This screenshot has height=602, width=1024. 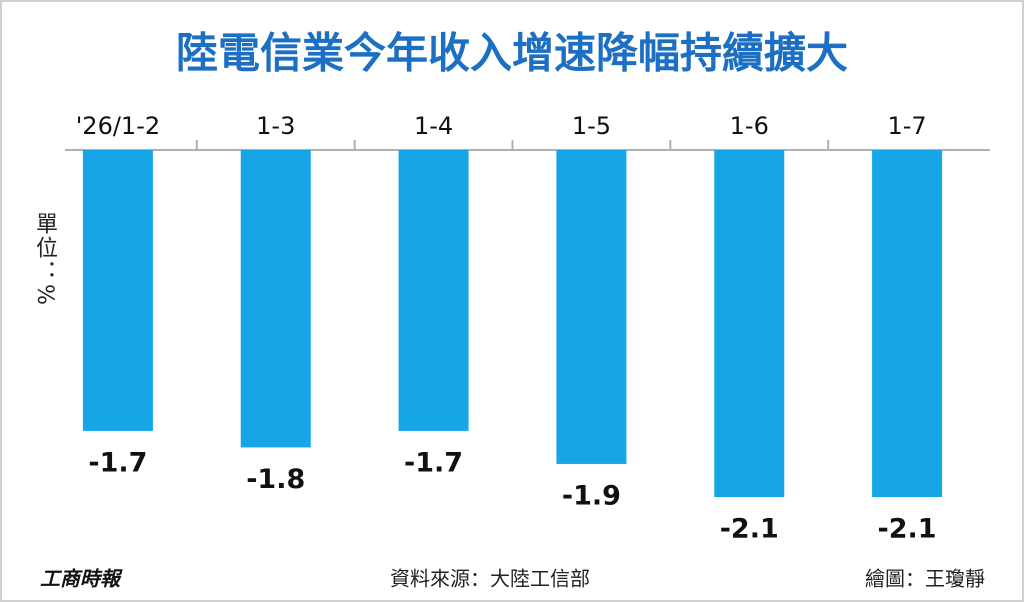 What do you see at coordinates (512, 53) in the screenshot?
I see `chart-title: 陸電信業今年收入增速降幅持續擴大` at bounding box center [512, 53].